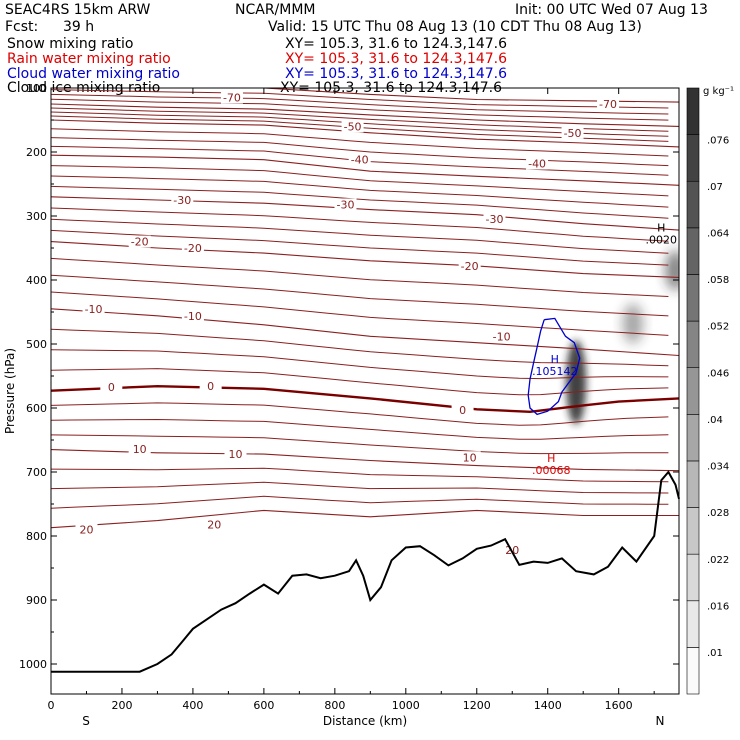 This screenshot has height=740, width=740. I want to click on model-title: SEAC4RS 15km ARW, so click(78, 10).